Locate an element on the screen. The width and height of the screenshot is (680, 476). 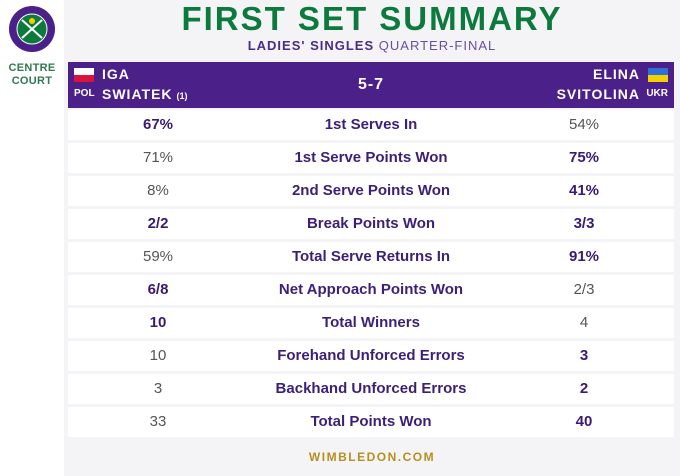
player1-stat: 71% is located at coordinates (158, 157).